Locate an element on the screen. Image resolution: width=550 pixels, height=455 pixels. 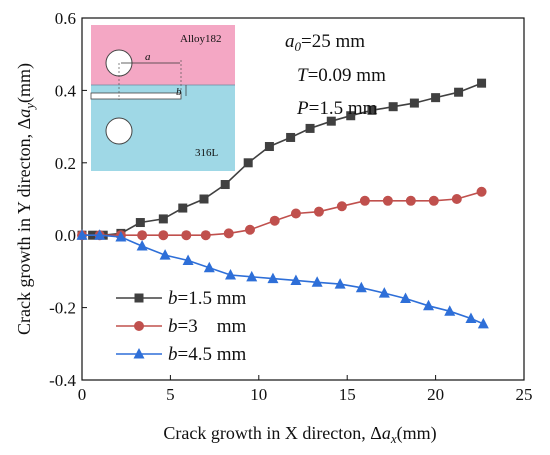
annotation-p-value: =1.5 mm is located at coordinates (343, 108).